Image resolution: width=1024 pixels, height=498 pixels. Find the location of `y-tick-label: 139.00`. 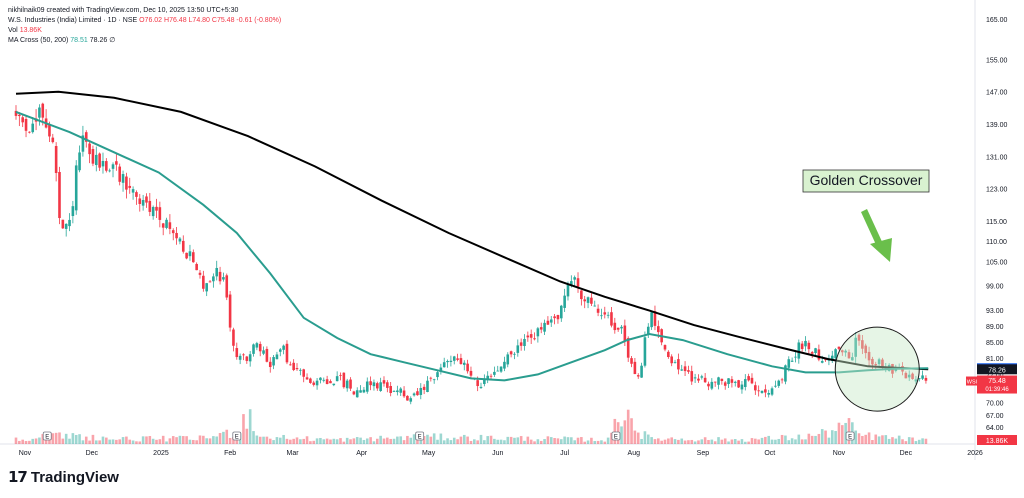

y-tick-label: 139.00 is located at coordinates (997, 125).